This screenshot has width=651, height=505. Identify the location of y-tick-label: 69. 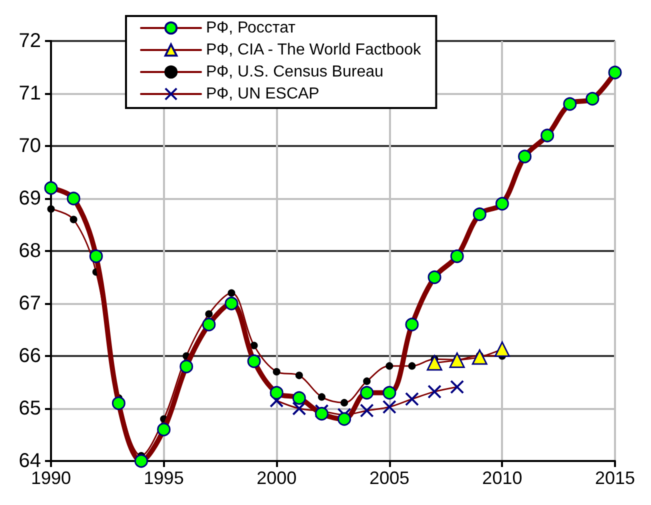
(29, 199).